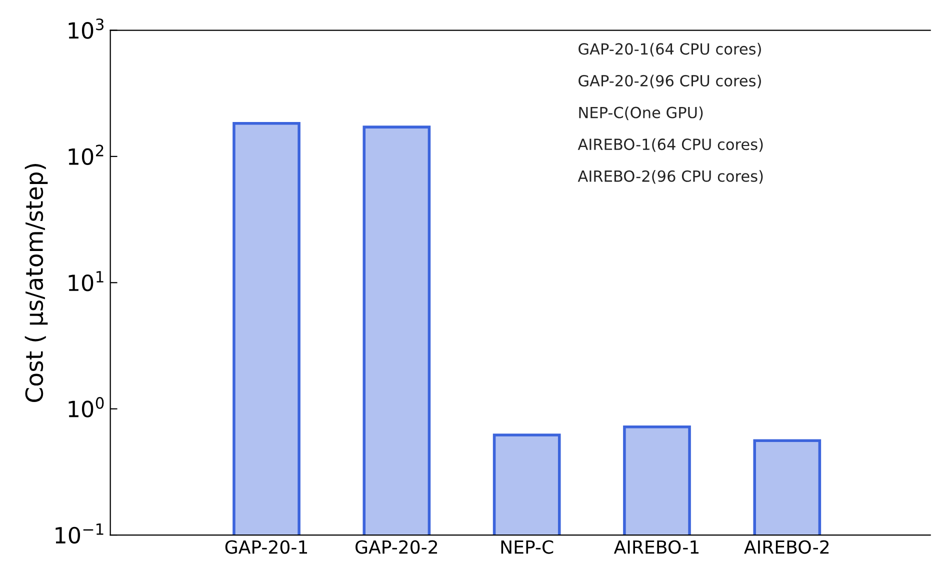  I want to click on annotation: AIREBO-1(64 CPU cores), so click(670, 145).